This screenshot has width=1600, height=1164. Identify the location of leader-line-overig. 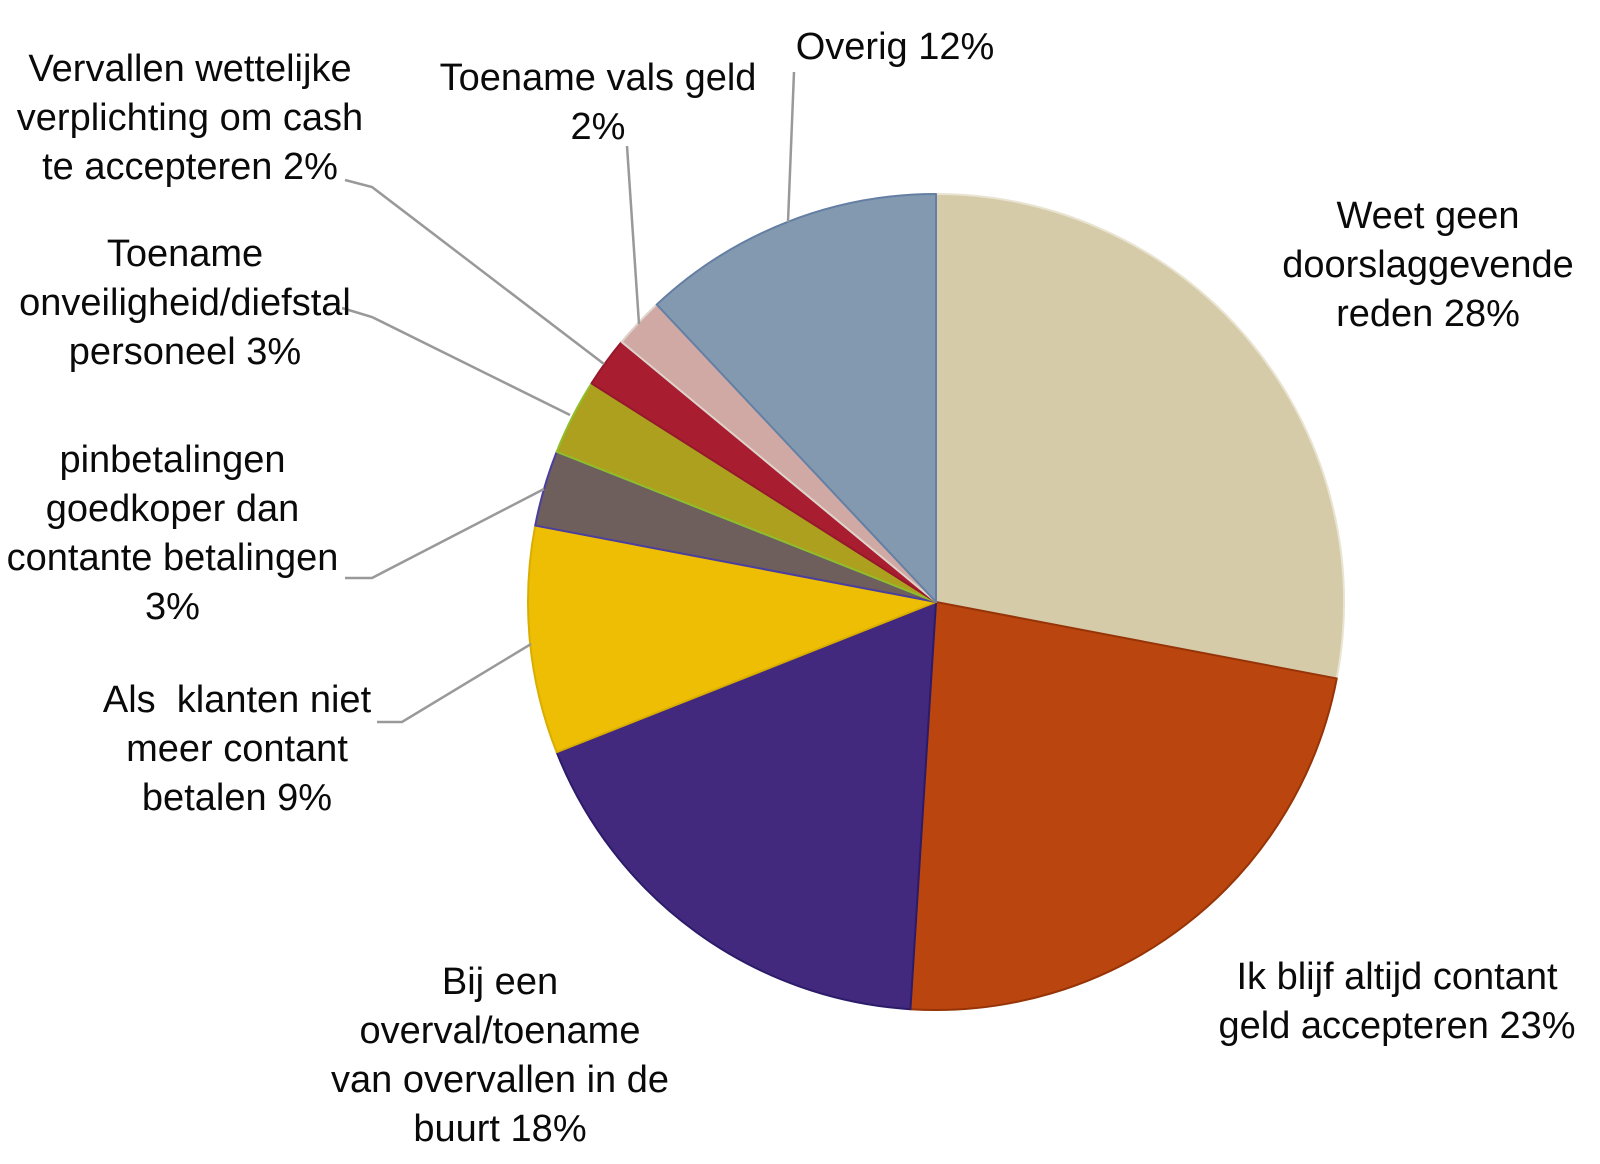
(791, 147).